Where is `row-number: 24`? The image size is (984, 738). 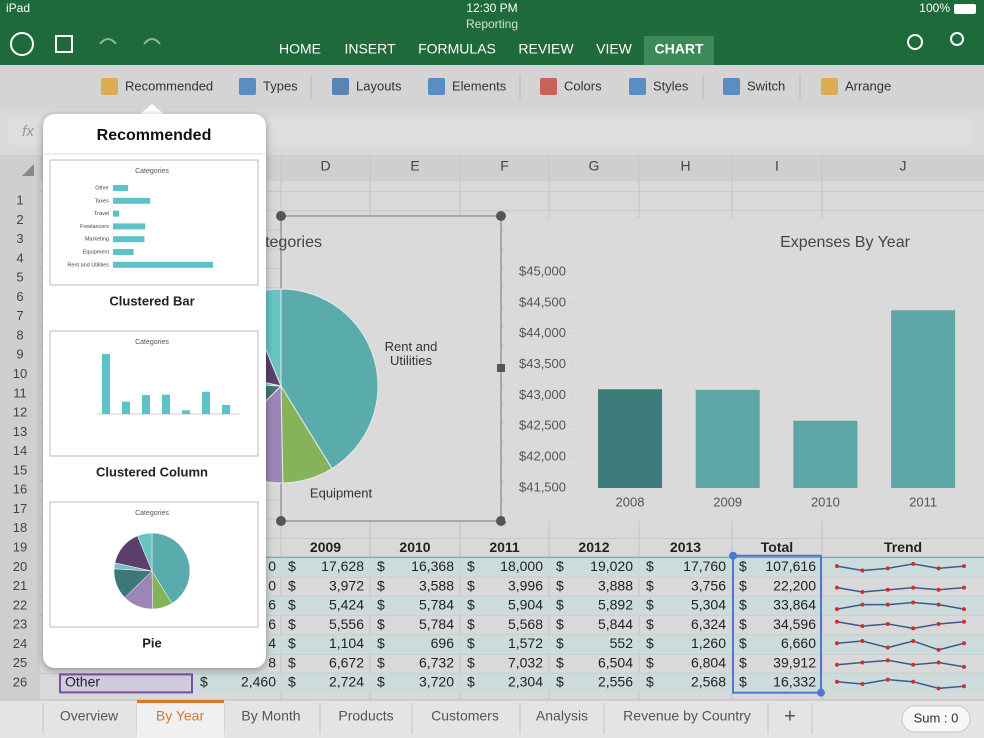
row-number: 24 is located at coordinates (20, 643).